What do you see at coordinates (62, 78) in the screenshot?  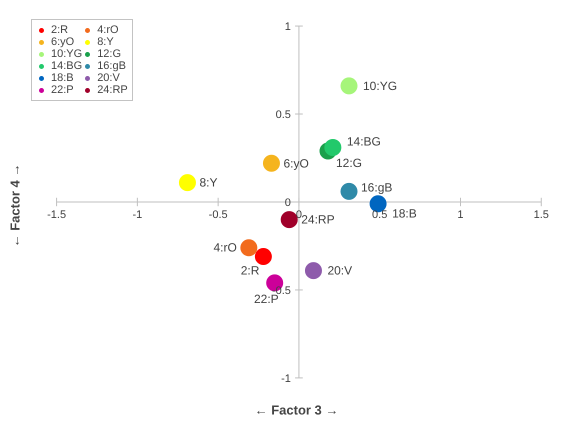 I see `legend-label: 18:B` at bounding box center [62, 78].